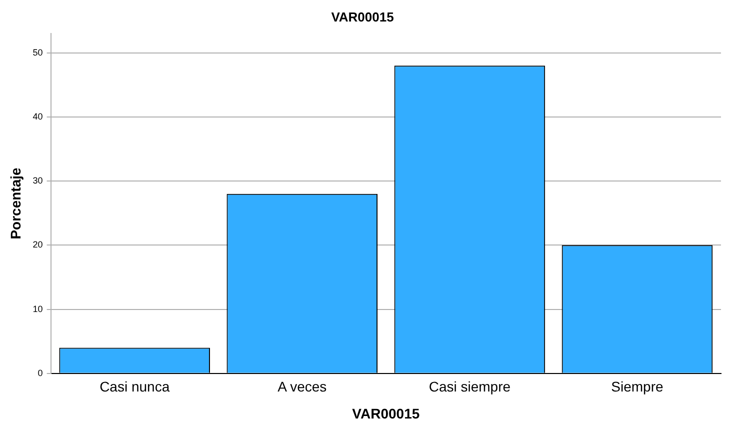 Image resolution: width=735 pixels, height=431 pixels. Describe the element at coordinates (37, 245) in the screenshot. I see `y-tick-label: 20` at that location.